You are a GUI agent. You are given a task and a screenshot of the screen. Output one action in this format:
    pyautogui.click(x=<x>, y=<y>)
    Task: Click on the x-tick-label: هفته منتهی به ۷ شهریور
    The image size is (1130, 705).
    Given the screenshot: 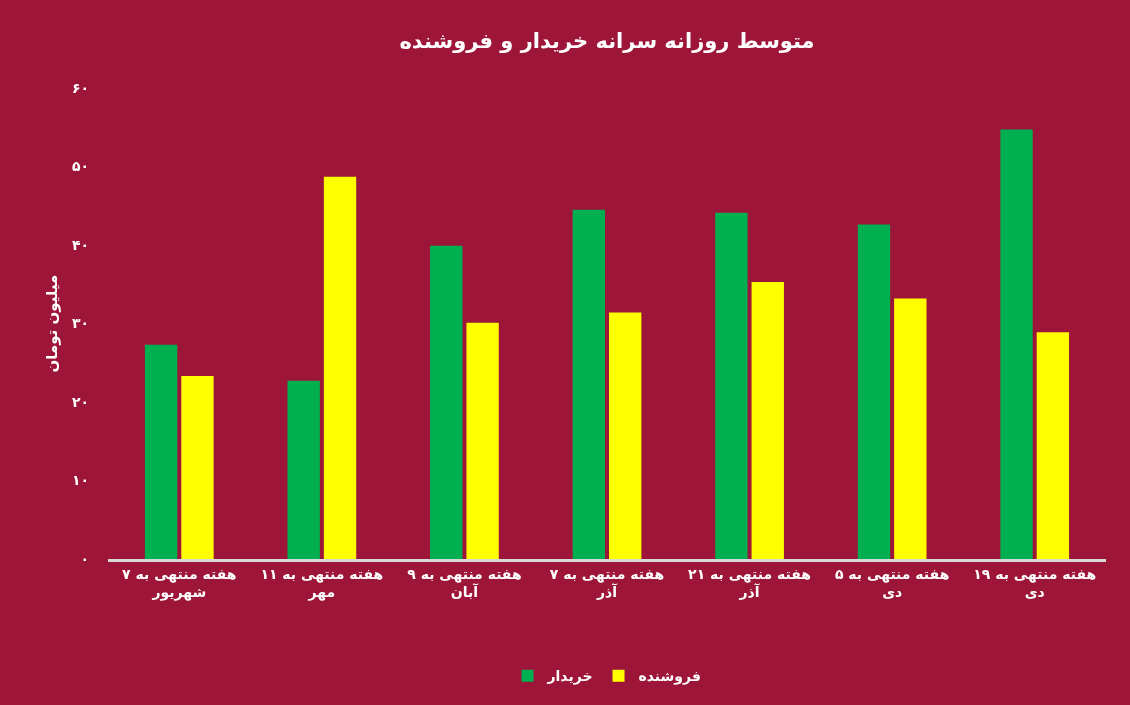 What is the action you would take?
    pyautogui.click(x=179, y=583)
    